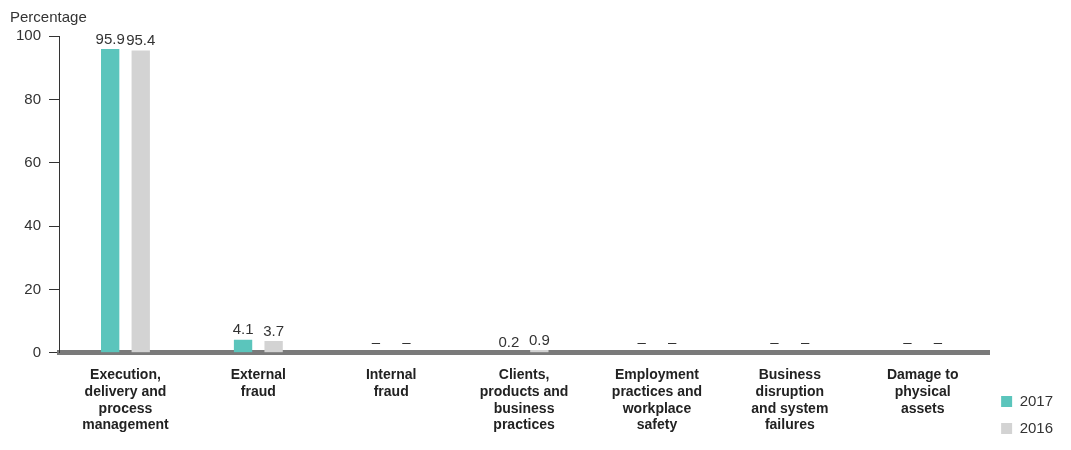 This screenshot has height=450, width=1071. Describe the element at coordinates (141, 40) in the screenshot. I see `data-label: 95.4` at that location.